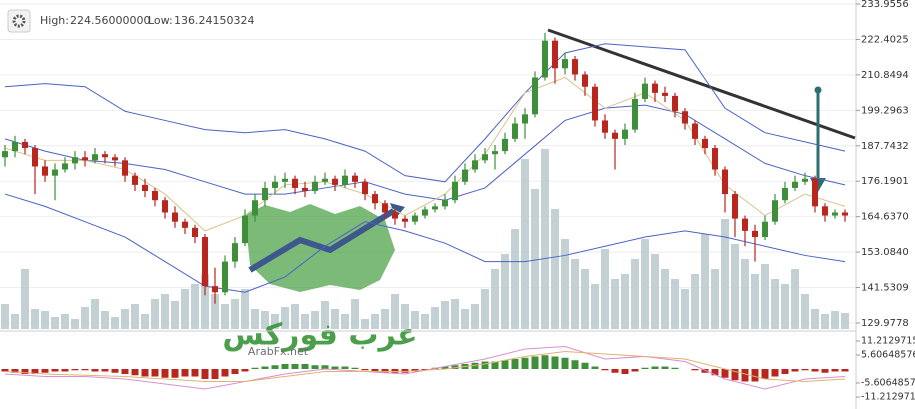  Describe the element at coordinates (19, 21) in the screenshot. I see `settings-button` at that location.